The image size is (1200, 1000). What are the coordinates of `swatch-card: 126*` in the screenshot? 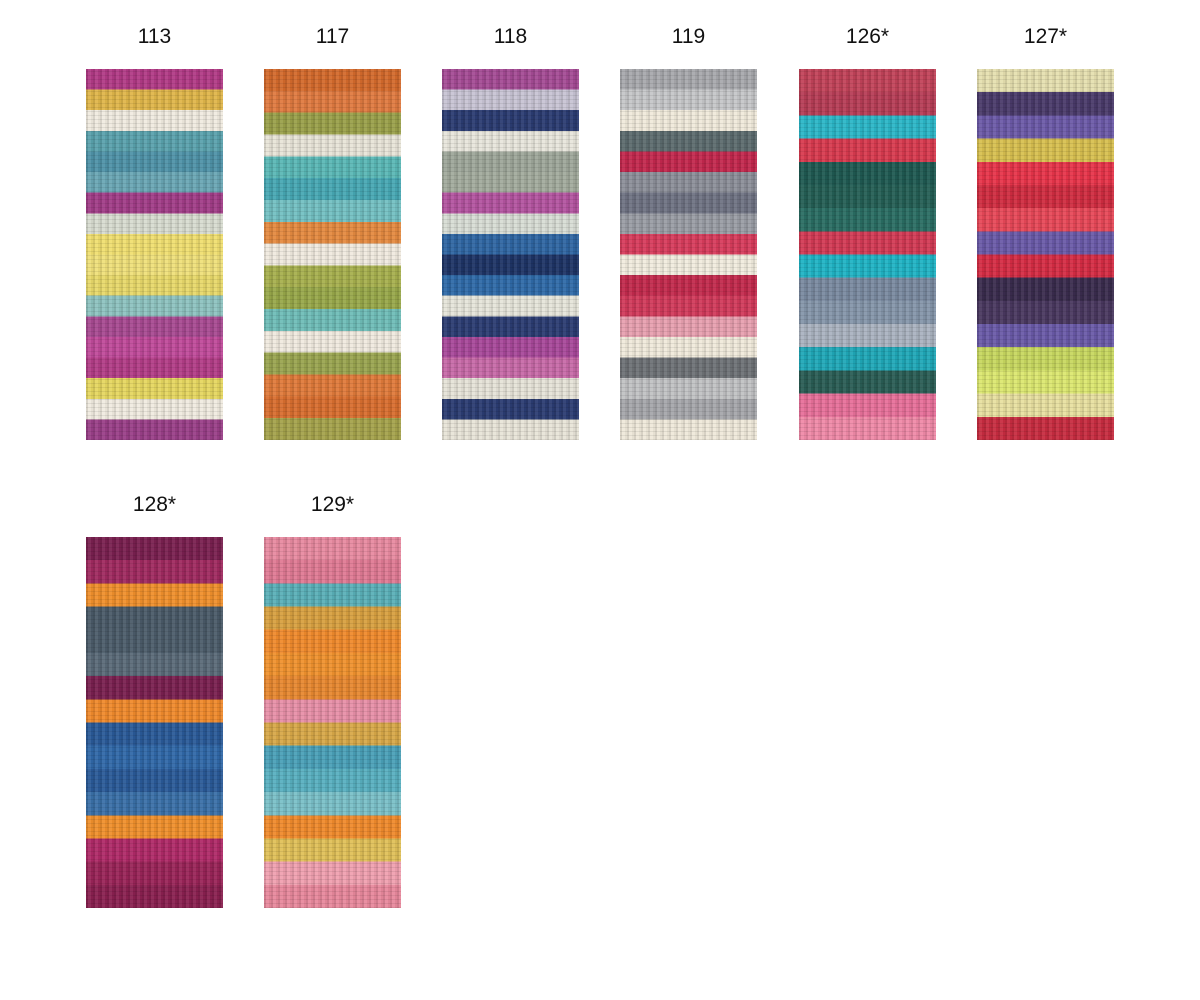 It's located at (867, 232).